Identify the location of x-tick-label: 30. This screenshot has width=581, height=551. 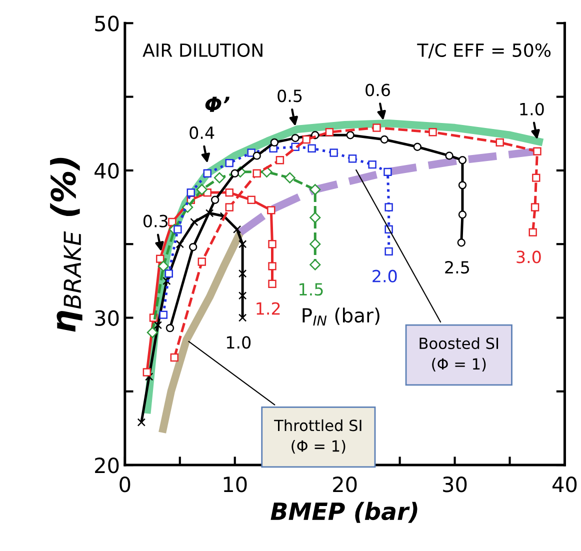
(455, 484).